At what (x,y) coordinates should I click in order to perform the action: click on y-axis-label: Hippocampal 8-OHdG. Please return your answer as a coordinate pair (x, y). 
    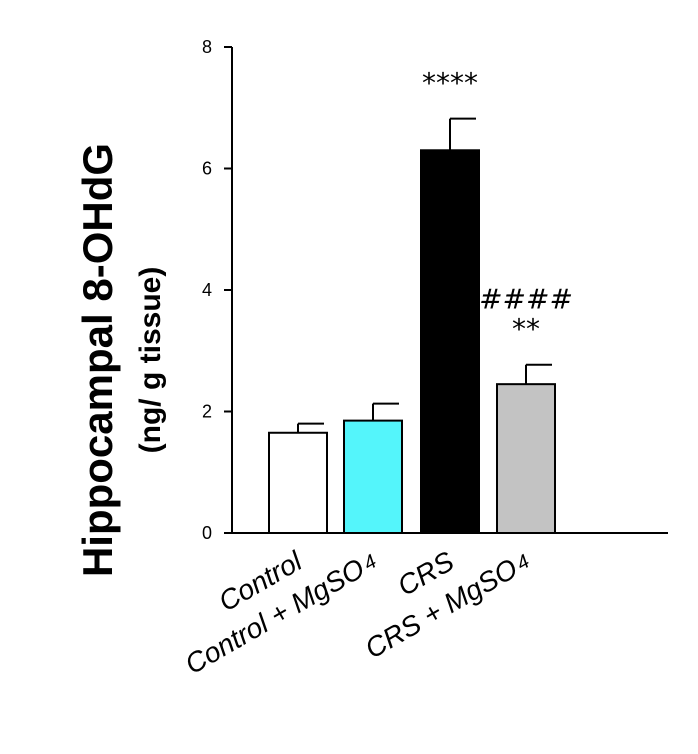
    Looking at the image, I should click on (97, 360).